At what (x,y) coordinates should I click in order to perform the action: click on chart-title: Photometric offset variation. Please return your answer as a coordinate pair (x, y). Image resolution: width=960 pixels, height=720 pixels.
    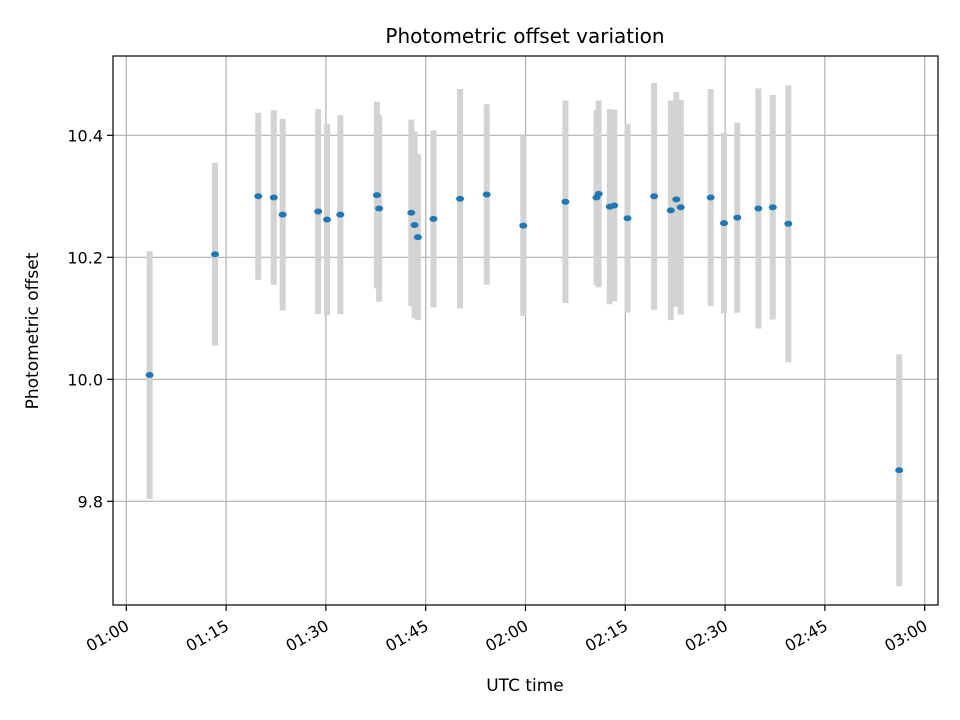
    Looking at the image, I should click on (524, 36).